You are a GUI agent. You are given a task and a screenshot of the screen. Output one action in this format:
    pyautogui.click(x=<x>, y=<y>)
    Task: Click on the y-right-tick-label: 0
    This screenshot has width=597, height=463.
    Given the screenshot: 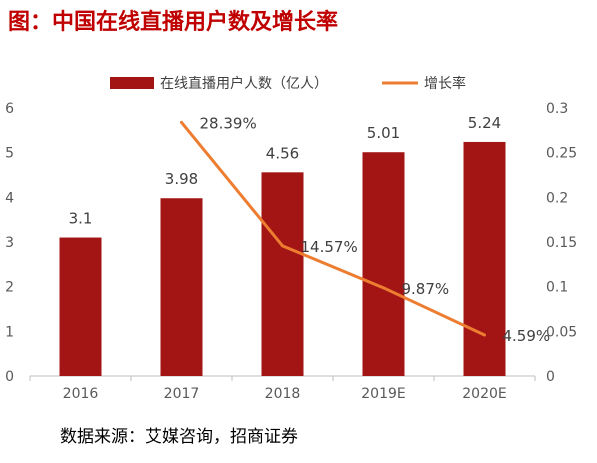 What is the action you would take?
    pyautogui.click(x=550, y=377)
    